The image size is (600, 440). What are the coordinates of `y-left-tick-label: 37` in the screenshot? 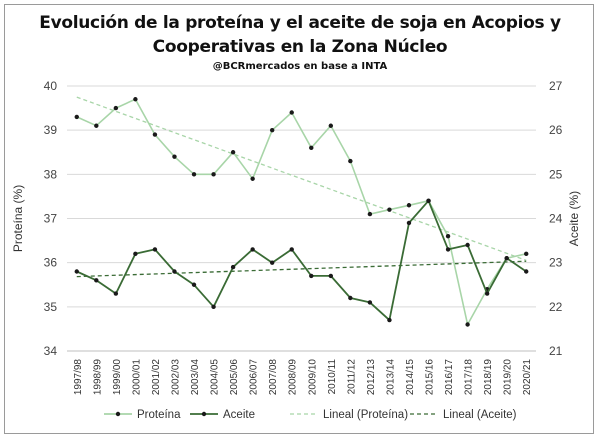 It's located at (51, 219).